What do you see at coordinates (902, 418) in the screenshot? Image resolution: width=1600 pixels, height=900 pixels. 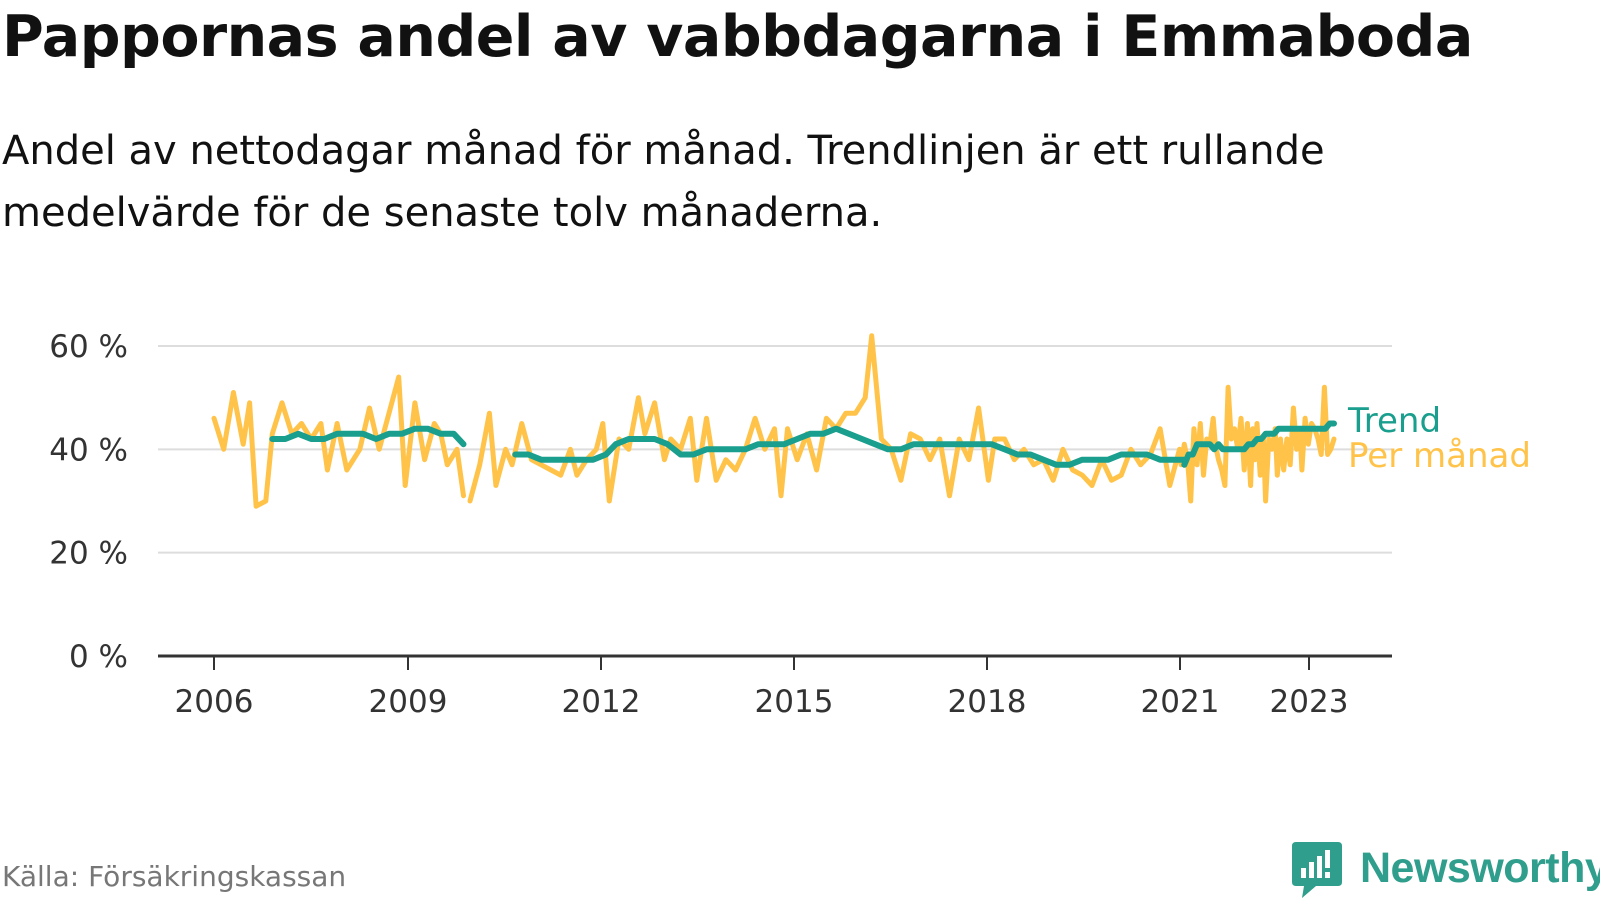 I see `series-line-per-månad-segment-2` at bounding box center [902, 418].